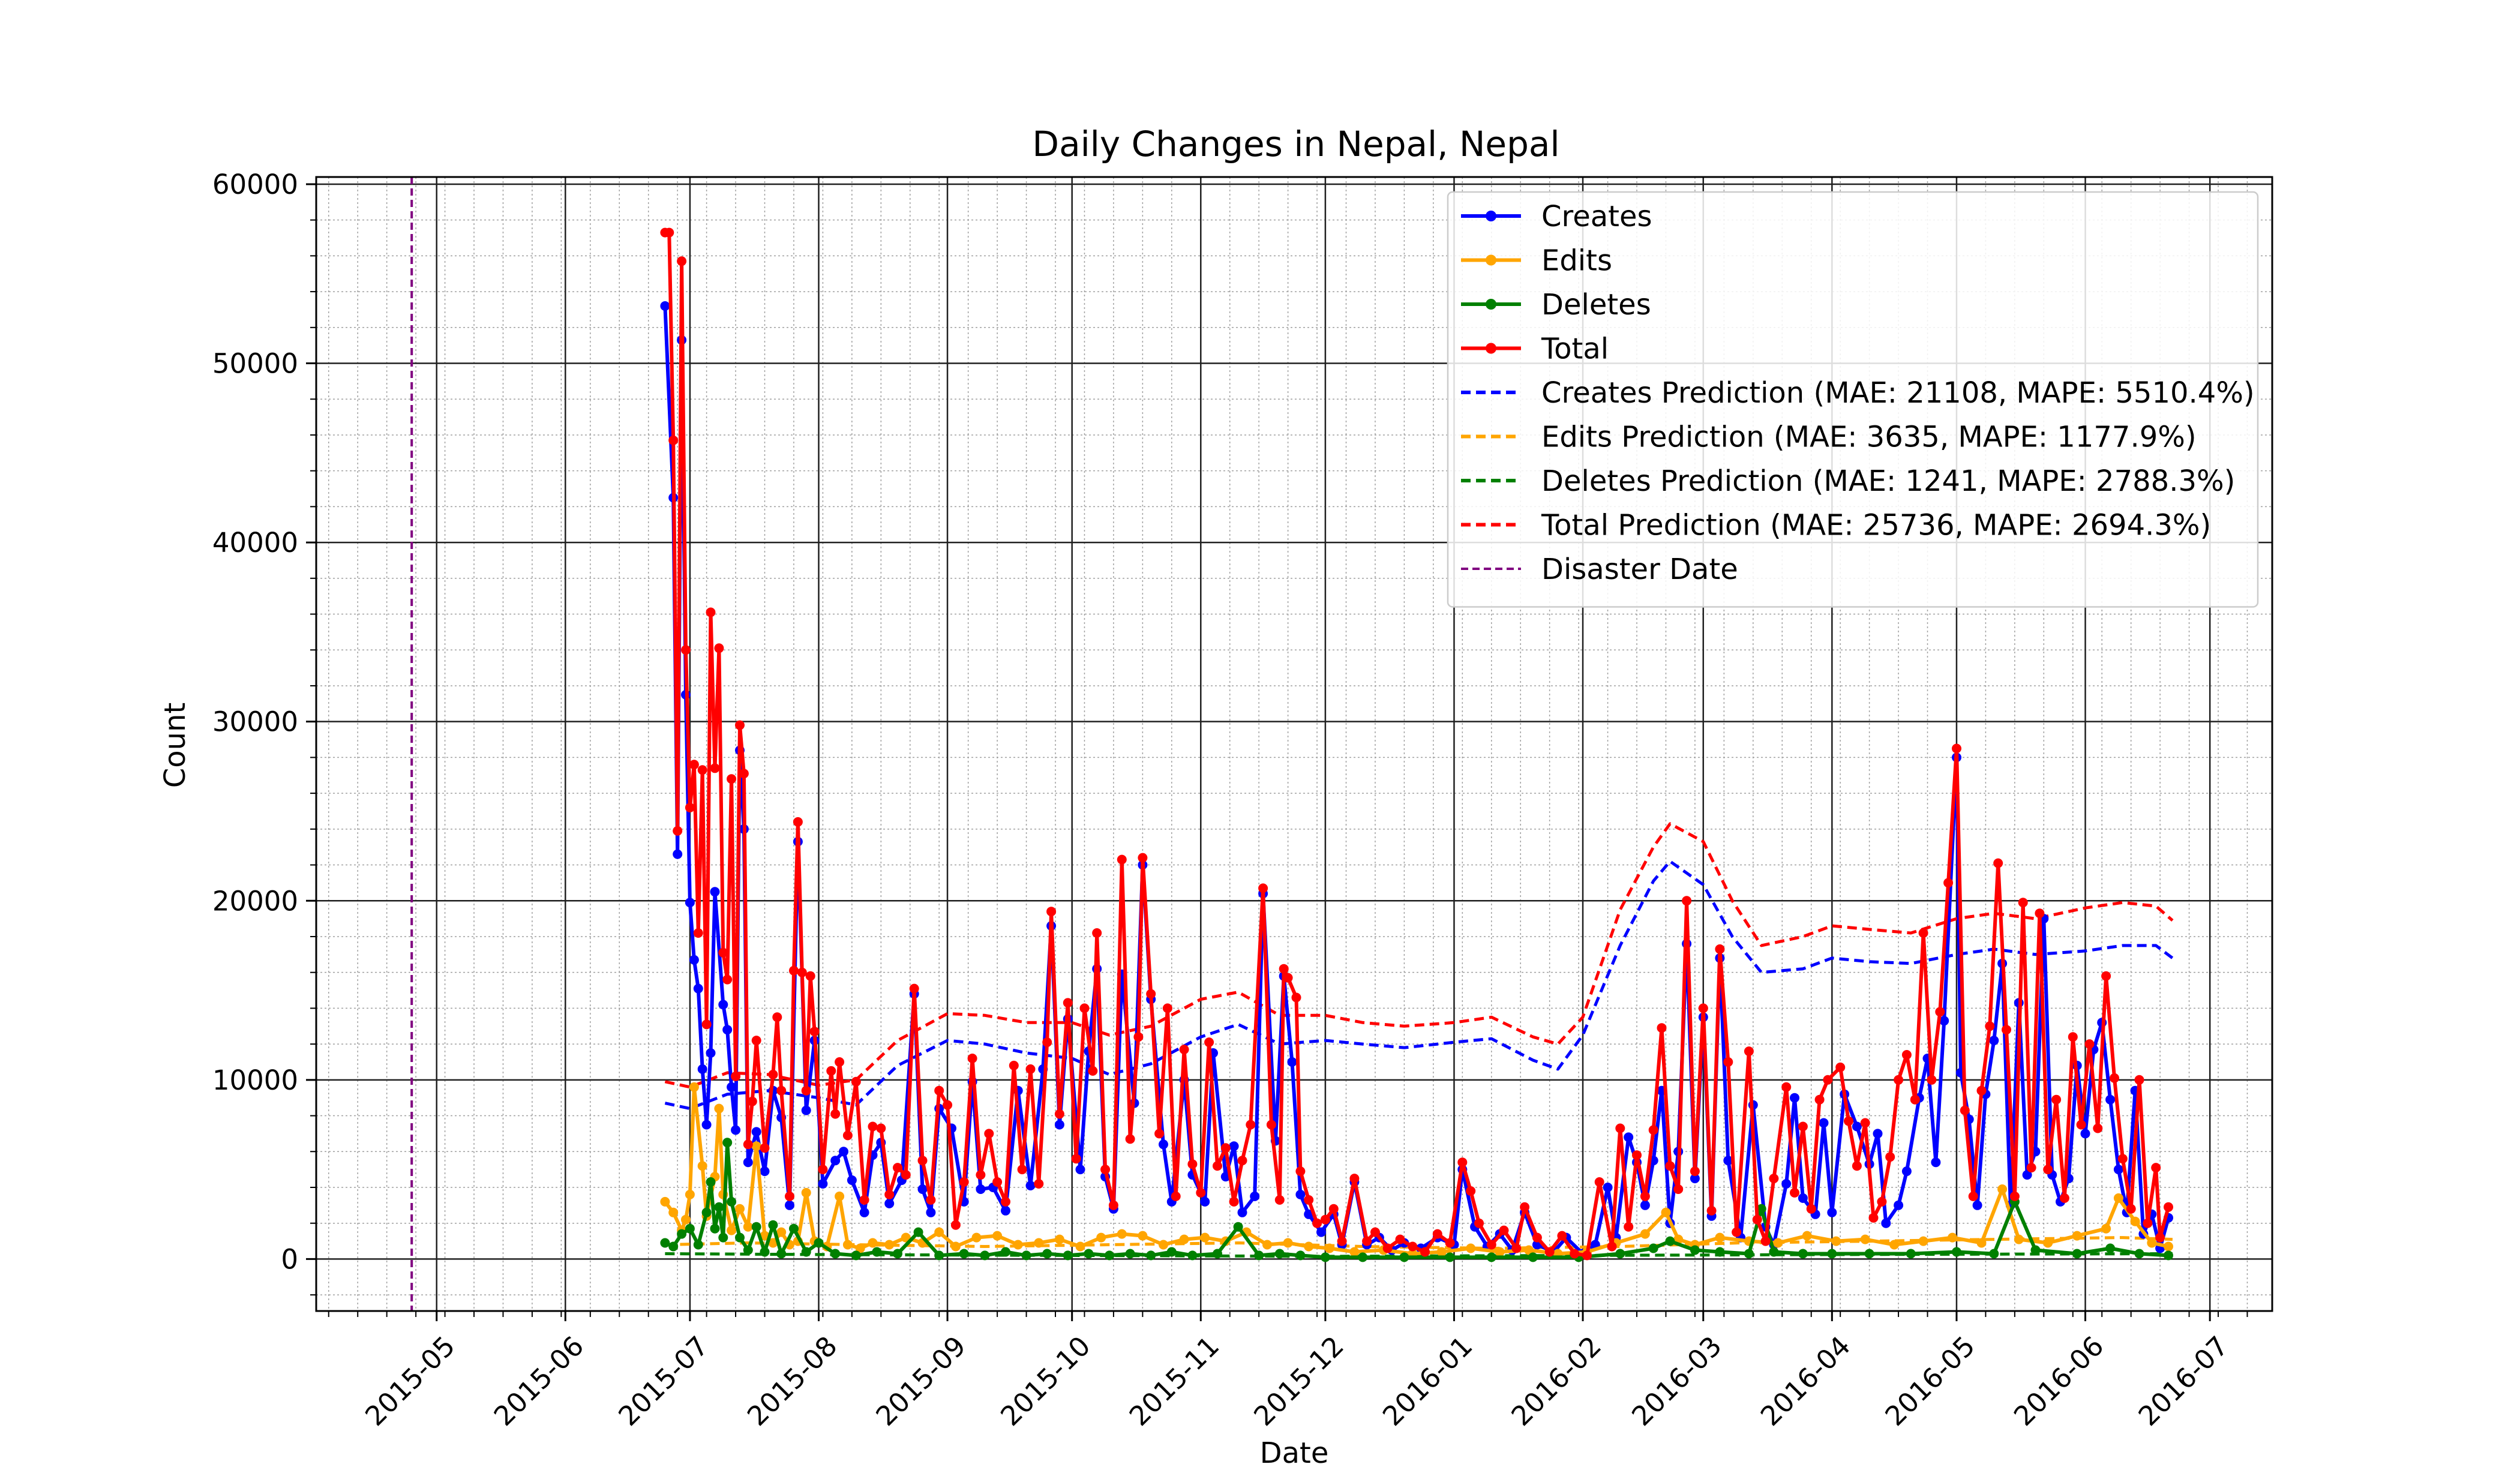 This screenshot has width=2520, height=1470. What do you see at coordinates (1596, 305) in the screenshot?
I see `legend-label: Deletes` at bounding box center [1596, 305].